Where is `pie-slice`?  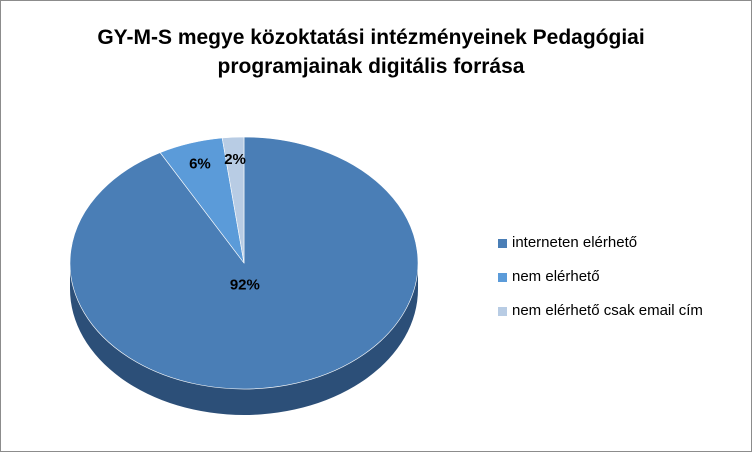
pie-slice is located at coordinates (233, 200).